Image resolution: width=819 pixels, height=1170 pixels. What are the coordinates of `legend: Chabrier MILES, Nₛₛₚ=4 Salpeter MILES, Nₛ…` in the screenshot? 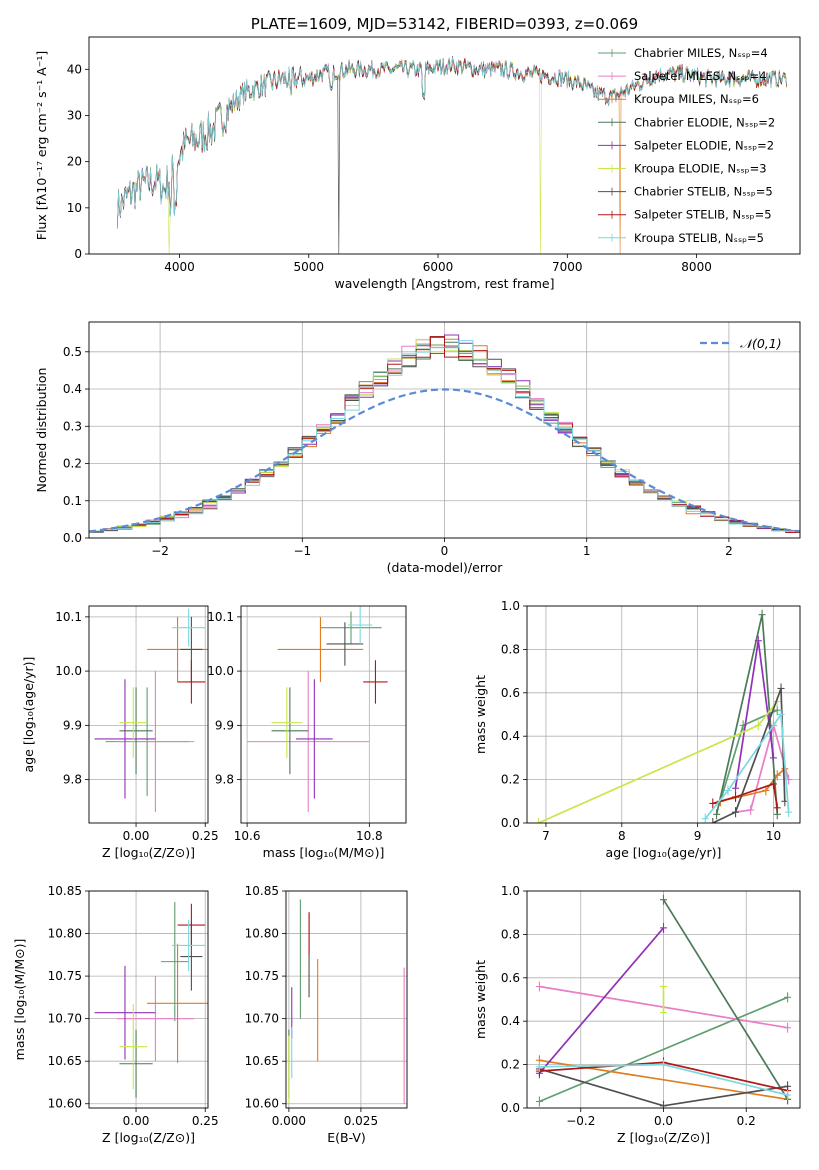 It's located at (686, 145).